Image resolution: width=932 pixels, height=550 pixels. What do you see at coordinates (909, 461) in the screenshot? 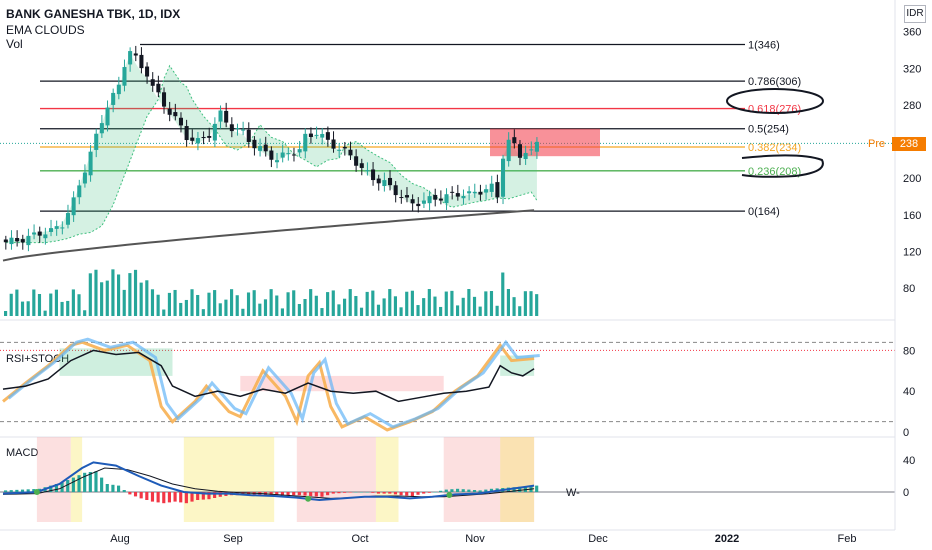
I see `macd-tick-label: 40` at bounding box center [909, 461].